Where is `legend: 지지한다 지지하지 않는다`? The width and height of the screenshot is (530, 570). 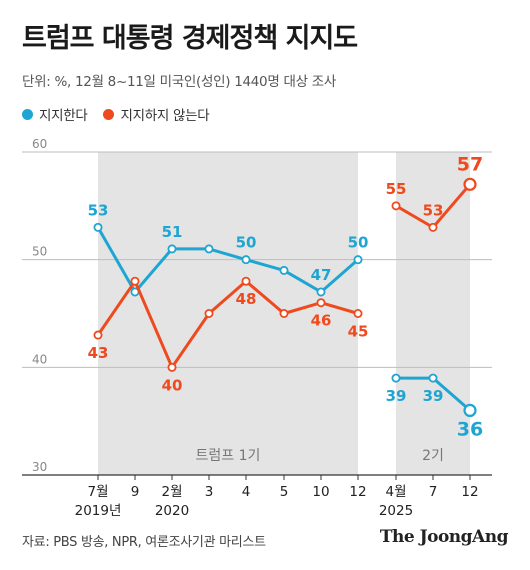 legend: 지지한다 지지하지 않는다 is located at coordinates (116, 114).